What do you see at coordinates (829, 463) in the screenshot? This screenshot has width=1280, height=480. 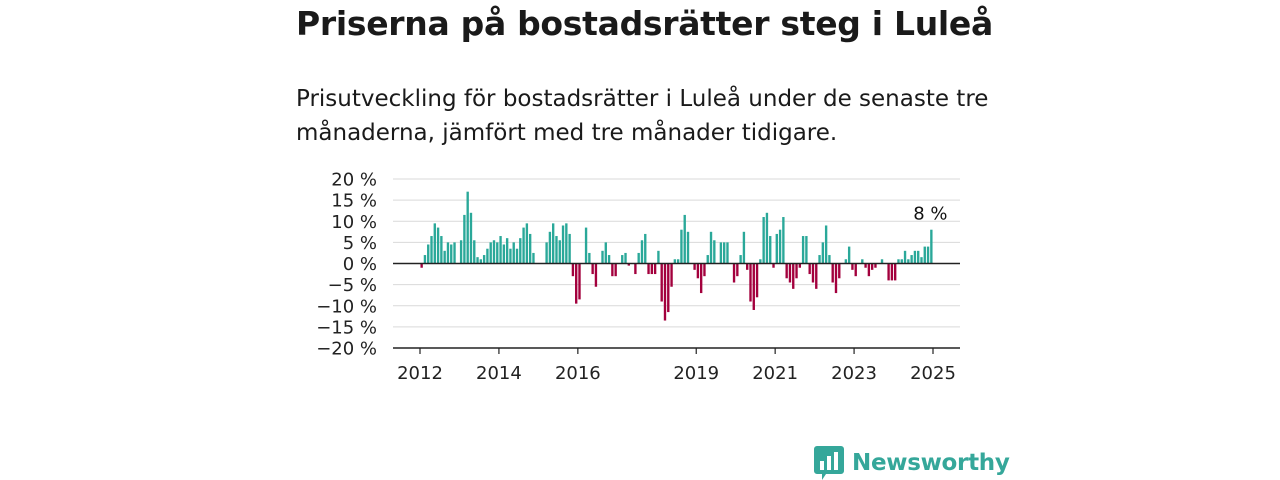 I see `newsworthy-logo-icon` at bounding box center [829, 463].